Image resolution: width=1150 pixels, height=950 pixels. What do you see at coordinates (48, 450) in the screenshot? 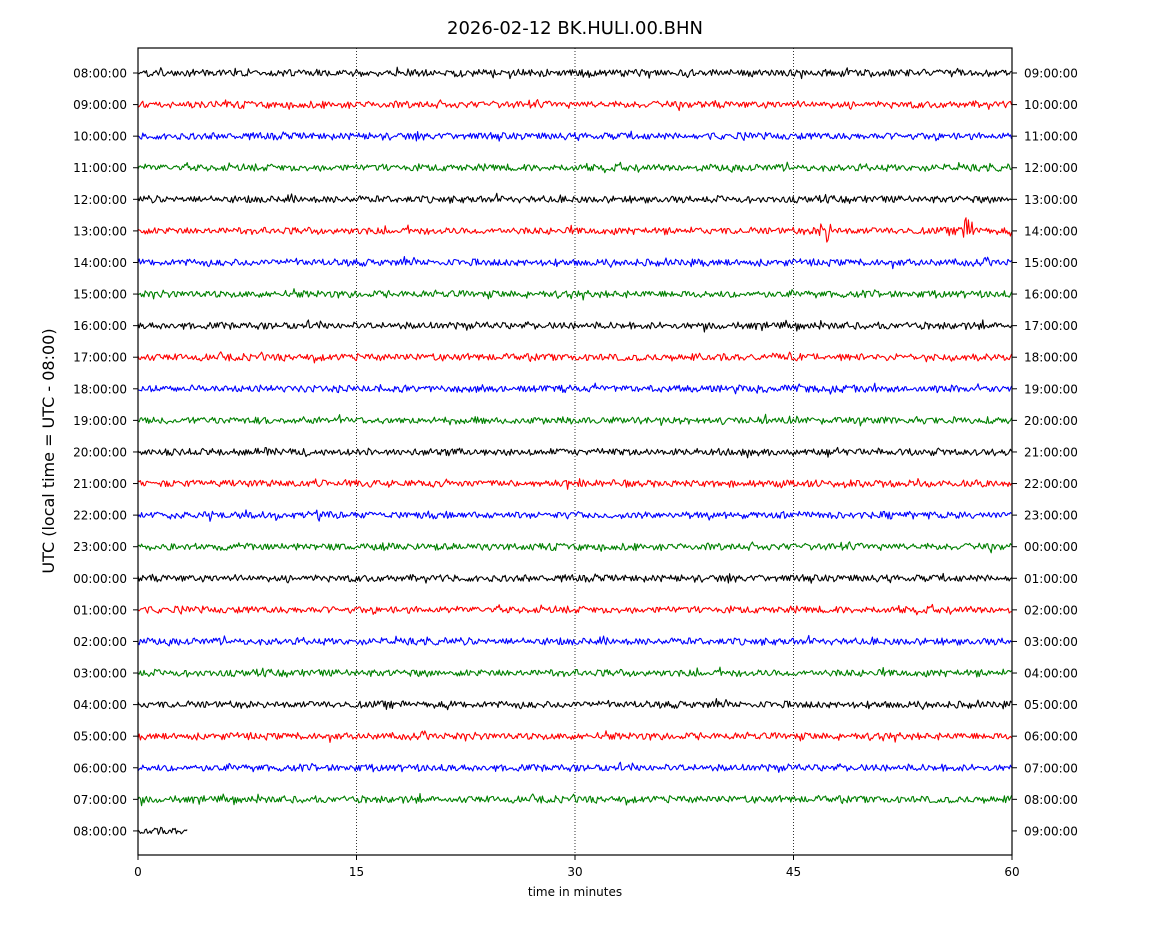
I see `y-axis-label: UTC (local time = UTC - 08:00)` at bounding box center [48, 450].